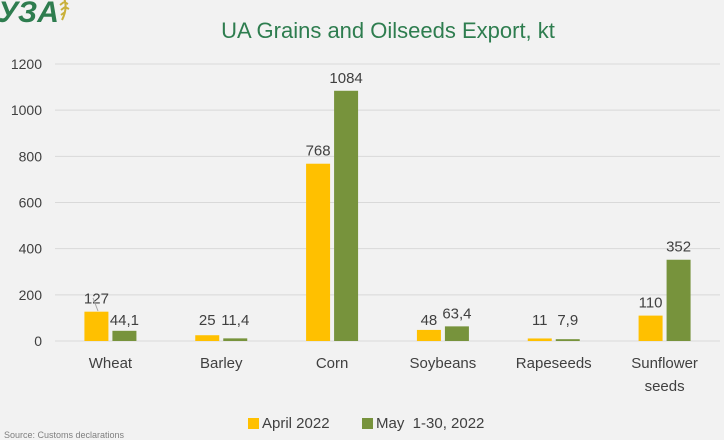 Image resolution: width=724 pixels, height=440 pixels. What do you see at coordinates (540, 320) in the screenshot?
I see `data-label: 11` at bounding box center [540, 320].